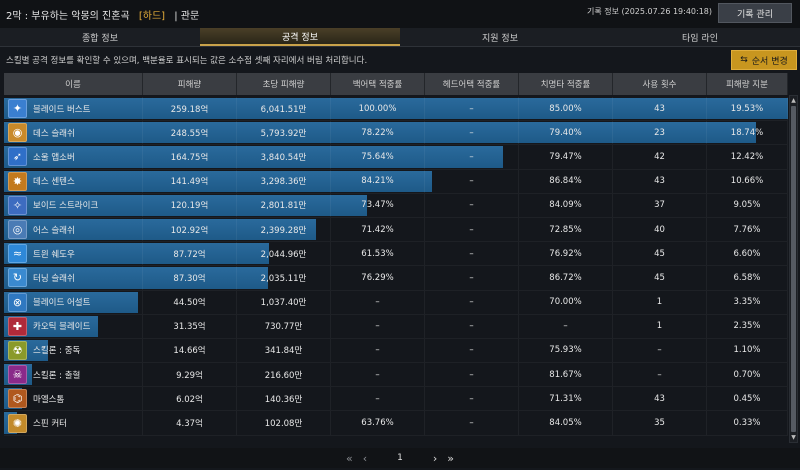 This screenshot has width=800, height=470. I want to click on col-name-cell: ✸ 데스 센텐스, so click(73, 181).